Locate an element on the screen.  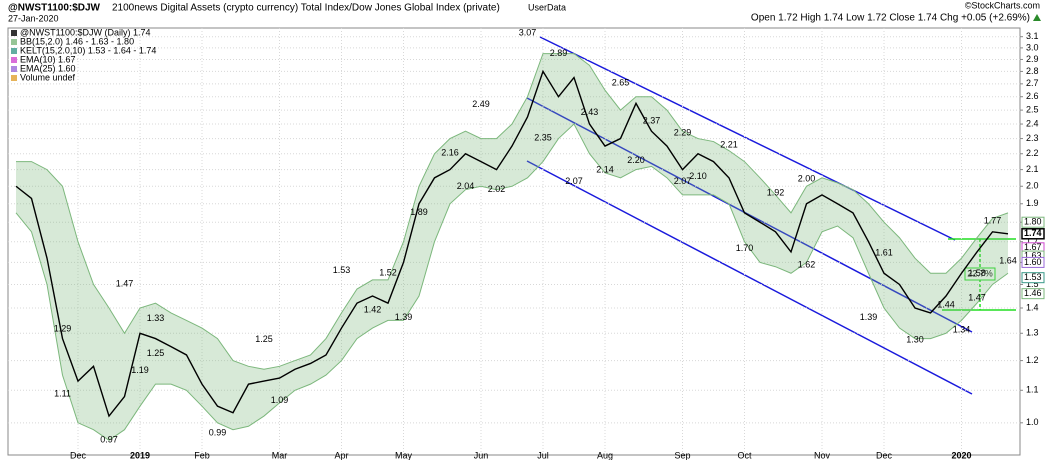
price-label: 1.33 is located at coordinates (156, 318).